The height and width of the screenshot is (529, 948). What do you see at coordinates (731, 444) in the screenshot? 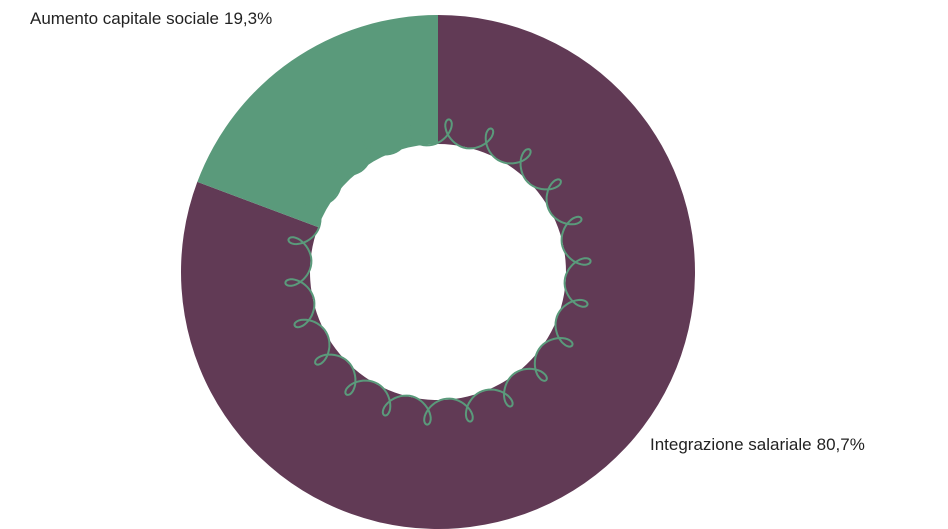
I see `category-label: Integrazione salariale` at bounding box center [731, 444].